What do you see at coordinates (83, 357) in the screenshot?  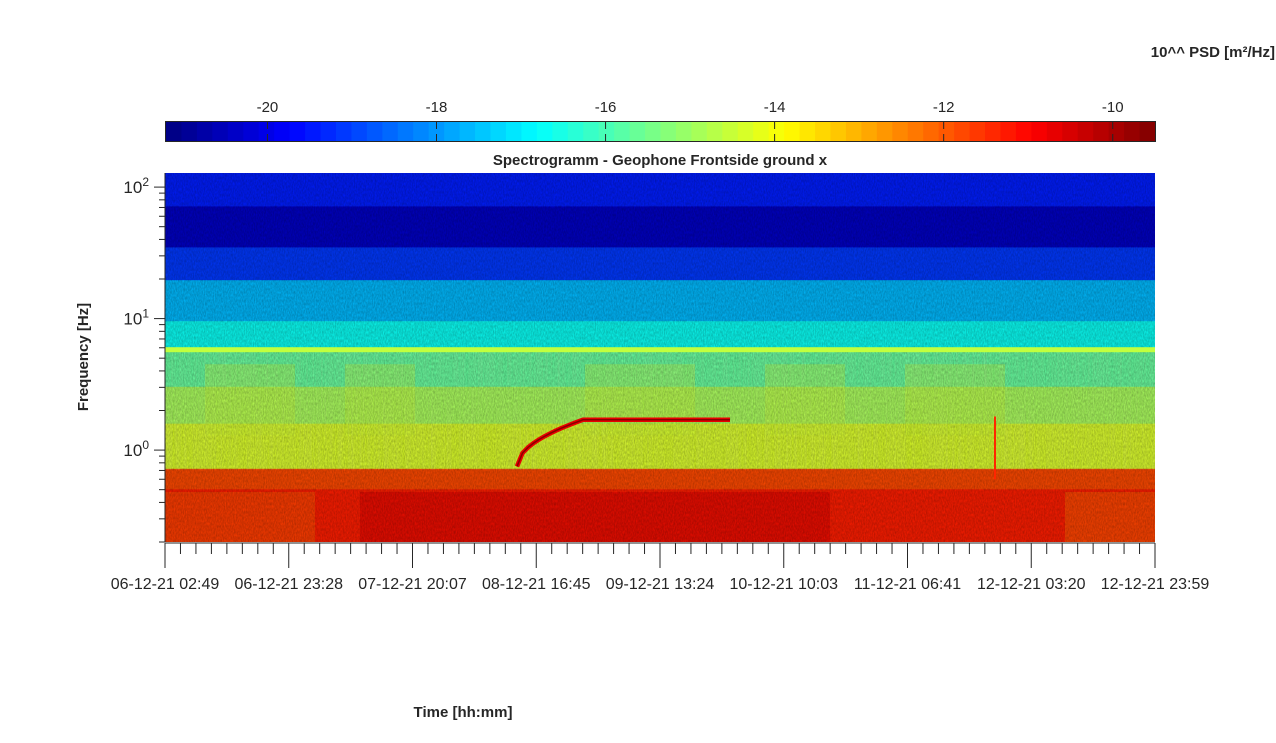 I see `y-axis-label: Frequency [Hz]` at bounding box center [83, 357].